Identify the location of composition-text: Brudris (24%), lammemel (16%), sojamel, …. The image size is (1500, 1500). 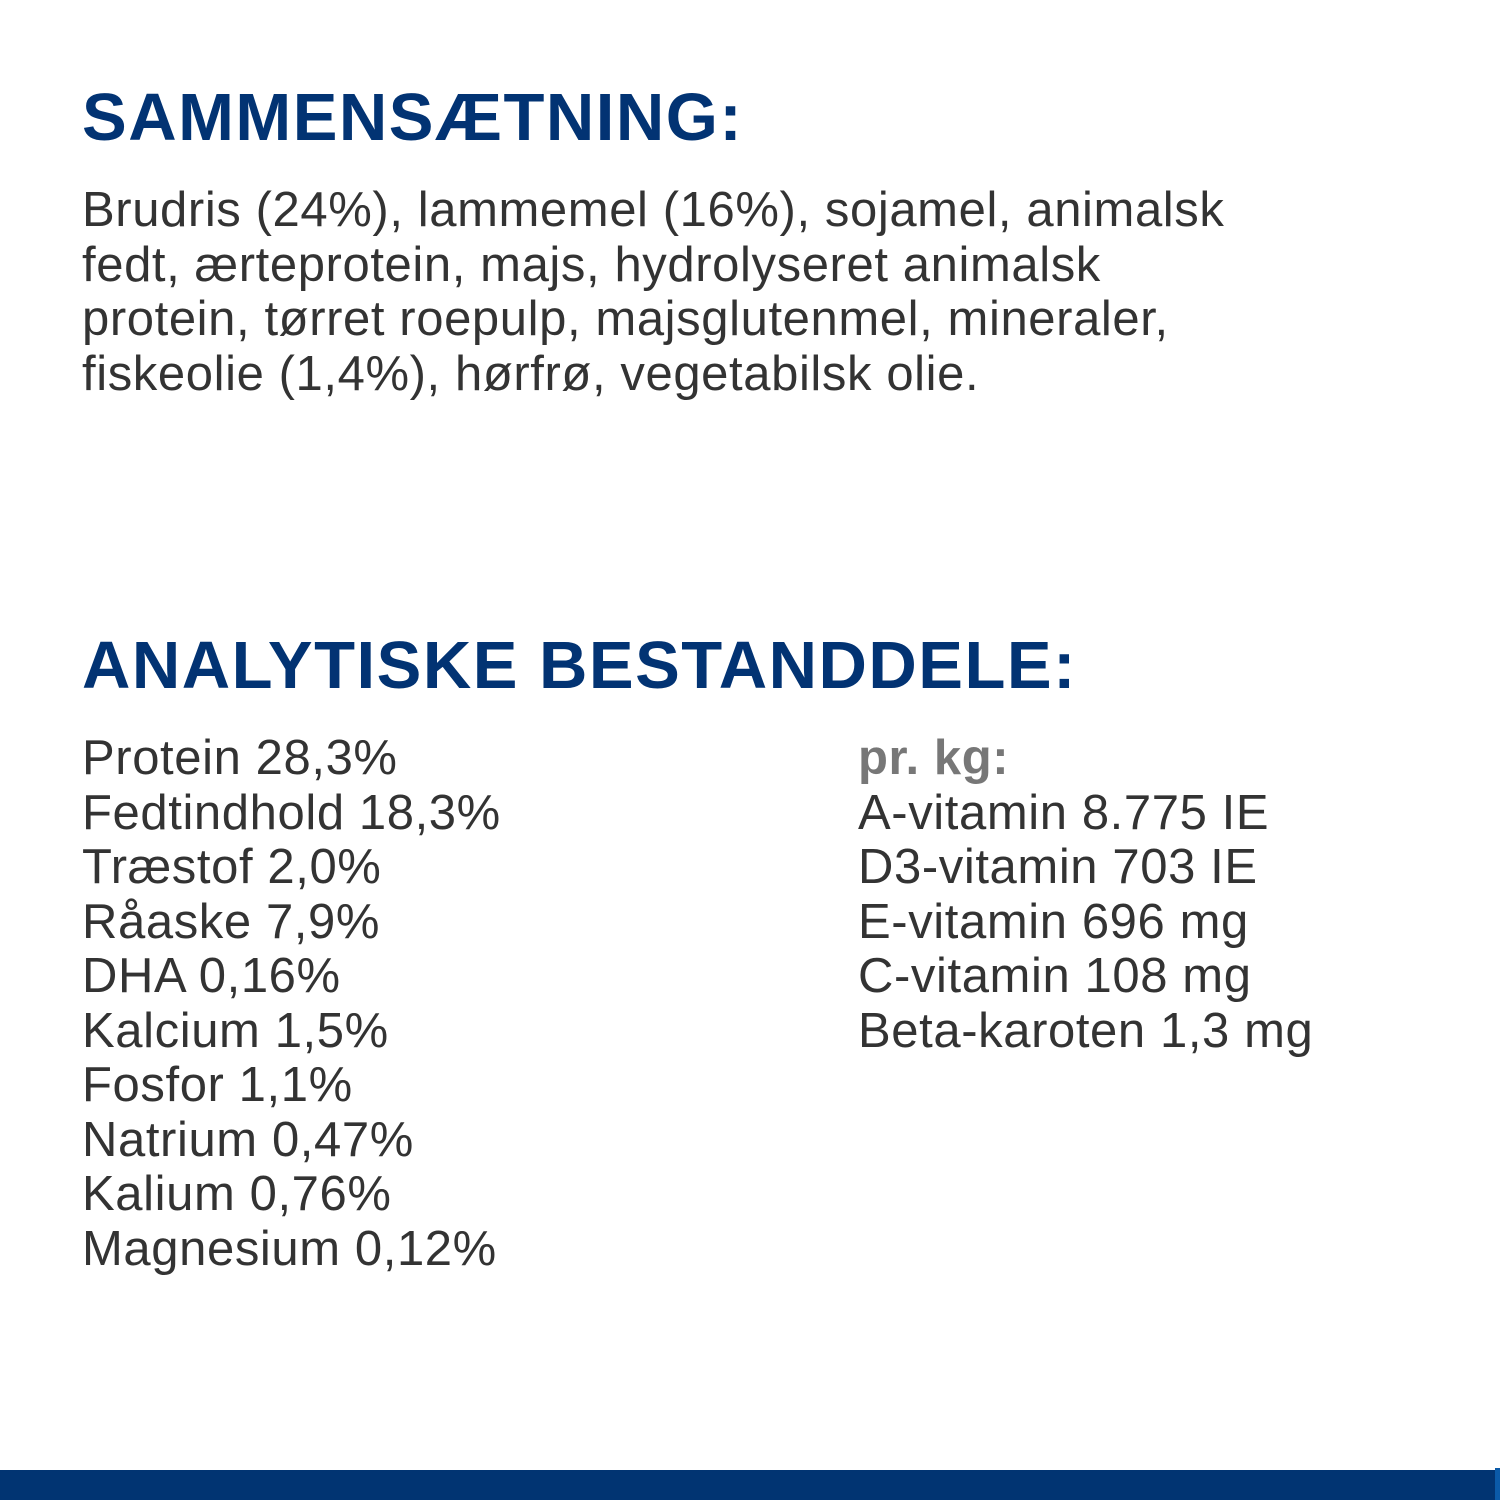
(653, 292).